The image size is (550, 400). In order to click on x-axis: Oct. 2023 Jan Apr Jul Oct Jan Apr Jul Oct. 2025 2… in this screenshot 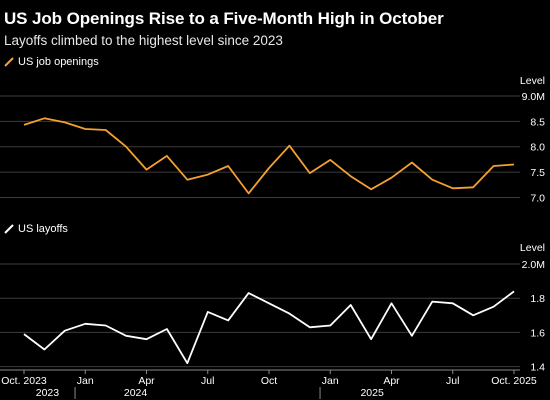, I will do `click(268, 384)`.